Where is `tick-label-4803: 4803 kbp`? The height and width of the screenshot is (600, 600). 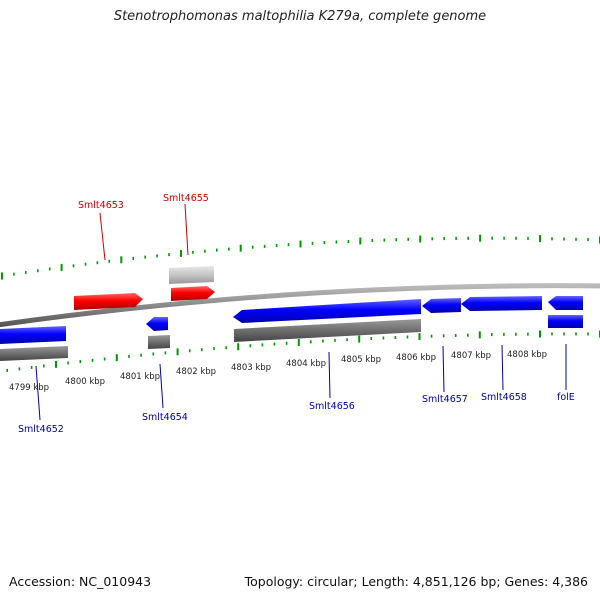
tick-label-4803: 4803 kbp is located at coordinates (251, 368).